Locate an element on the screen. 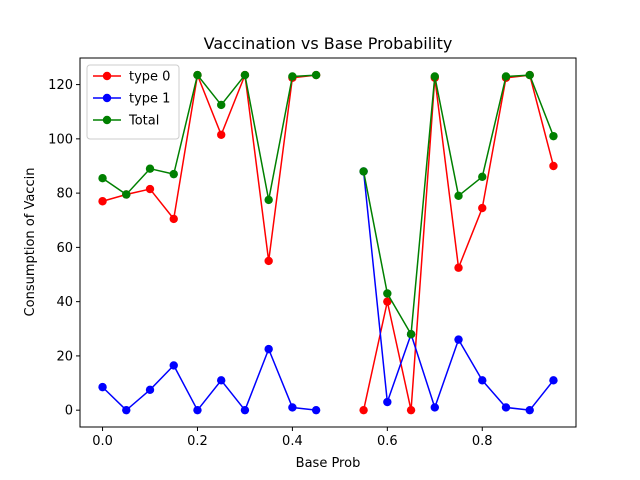 The image size is (640, 480). y-axis: 0 20 40 60 80 100 120 is located at coordinates (64, 248).